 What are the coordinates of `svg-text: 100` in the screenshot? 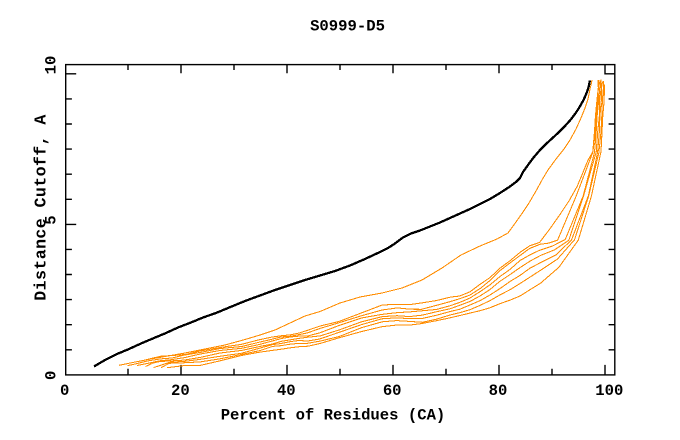 It's located at (609, 391).